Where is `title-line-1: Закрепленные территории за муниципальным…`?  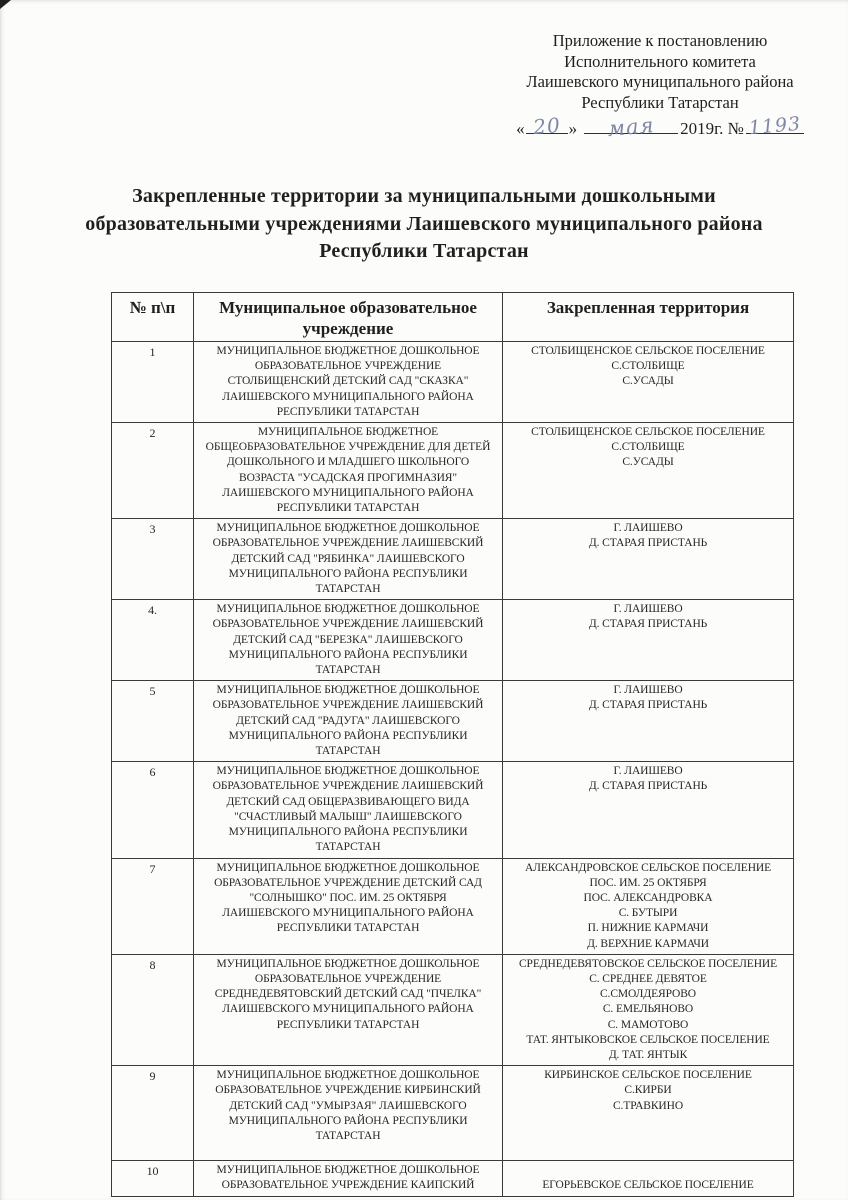 title-line-1: Закрепленные территории за муниципальным… is located at coordinates (424, 196).